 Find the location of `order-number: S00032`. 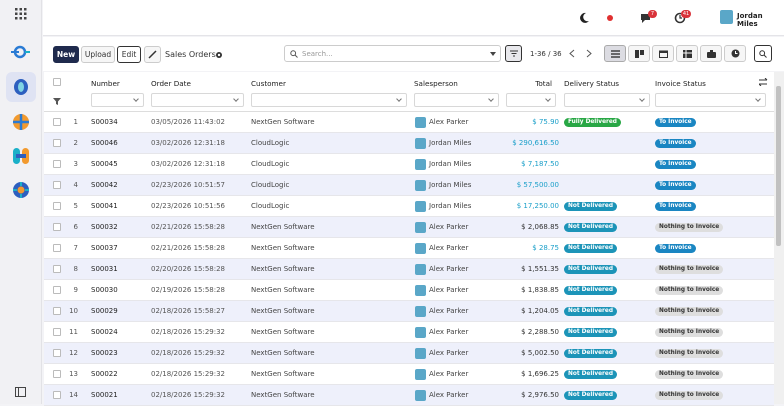

order-number: S00032 is located at coordinates (104, 227).